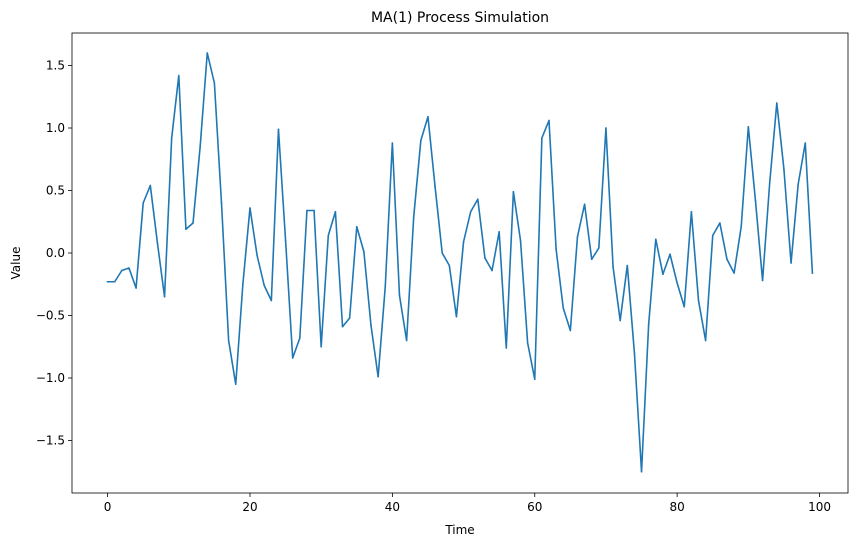  Describe the element at coordinates (50, 378) in the screenshot. I see `y-tick-label: −1.0` at that location.